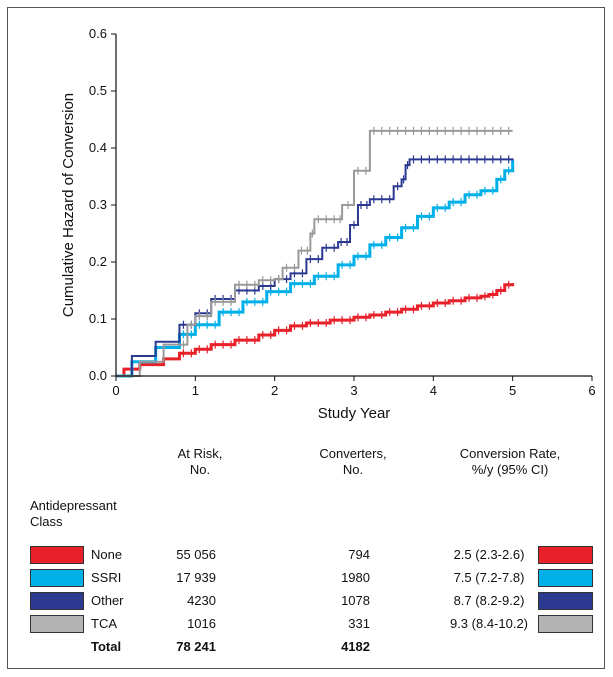  I want to click on table-row-tca: TCA 1016 331 9.3 (8.4-10.2), so click(306, 624).